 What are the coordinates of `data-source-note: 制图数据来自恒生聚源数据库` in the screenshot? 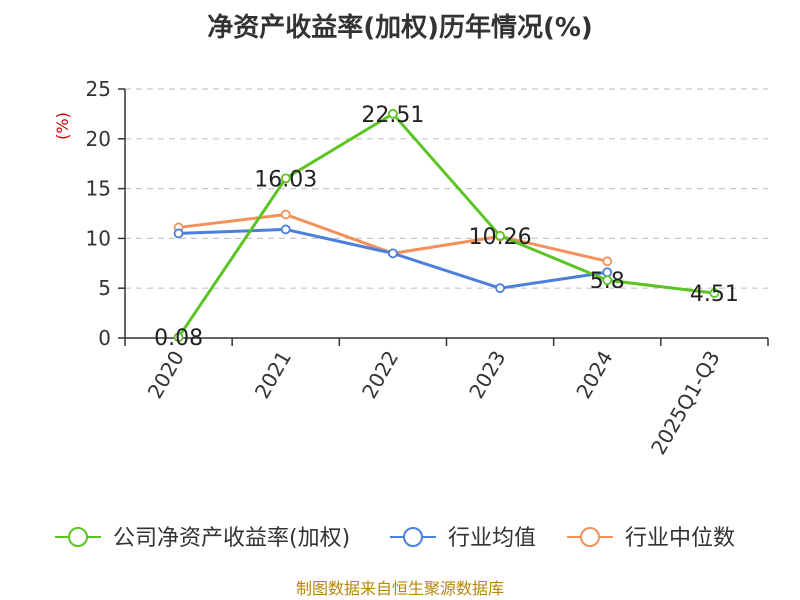 It's located at (400, 588).